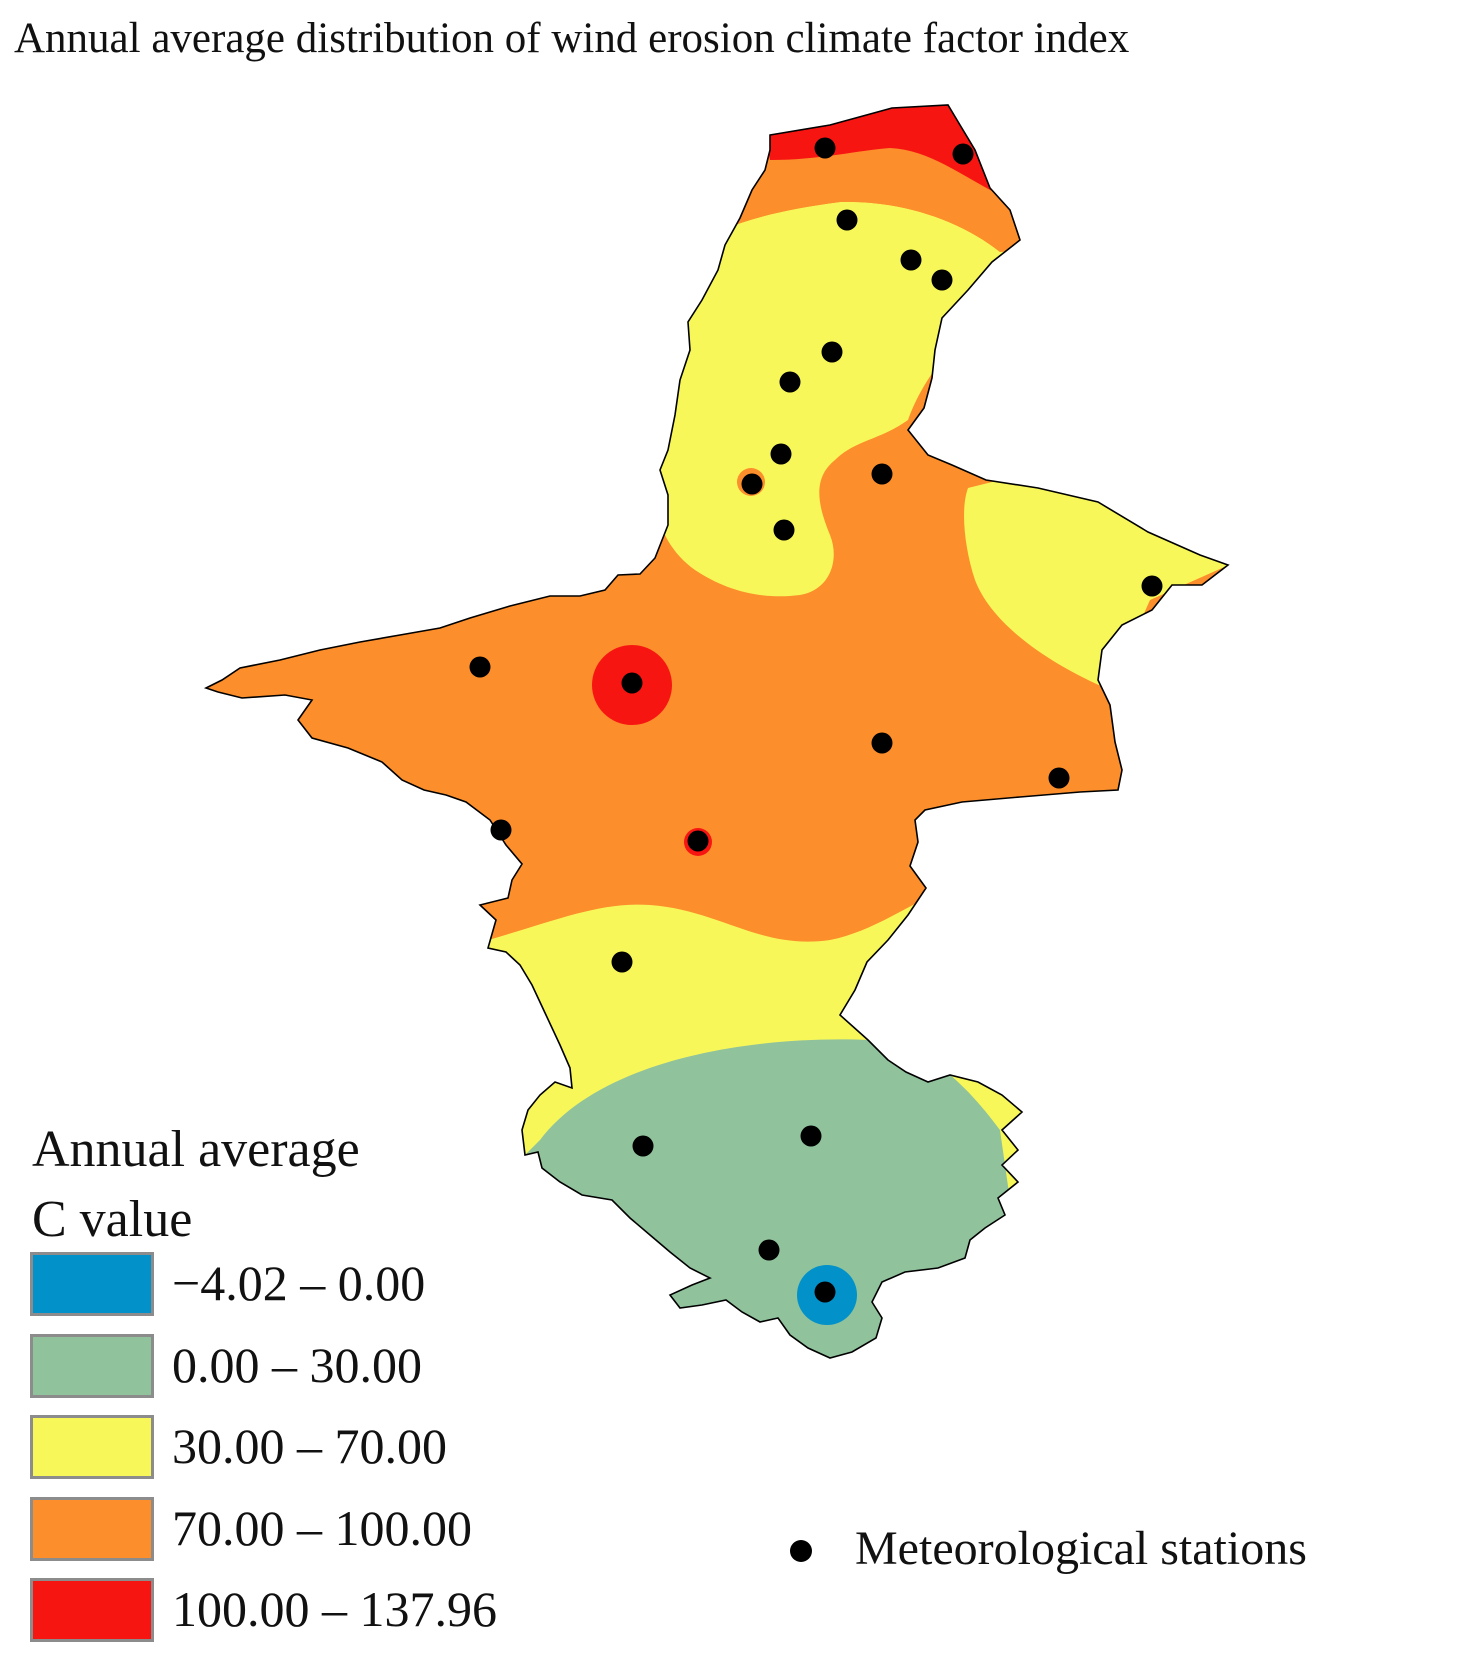 The width and height of the screenshot is (1474, 1661). I want to click on legend-label: 70.00 – 100.00, so click(322, 1527).